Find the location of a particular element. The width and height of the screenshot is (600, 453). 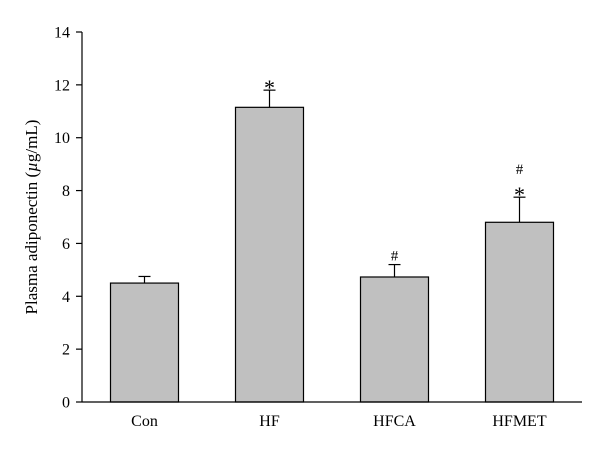

y-axis-label: Plasma adiponectin (µg/mL) is located at coordinates (31, 217).